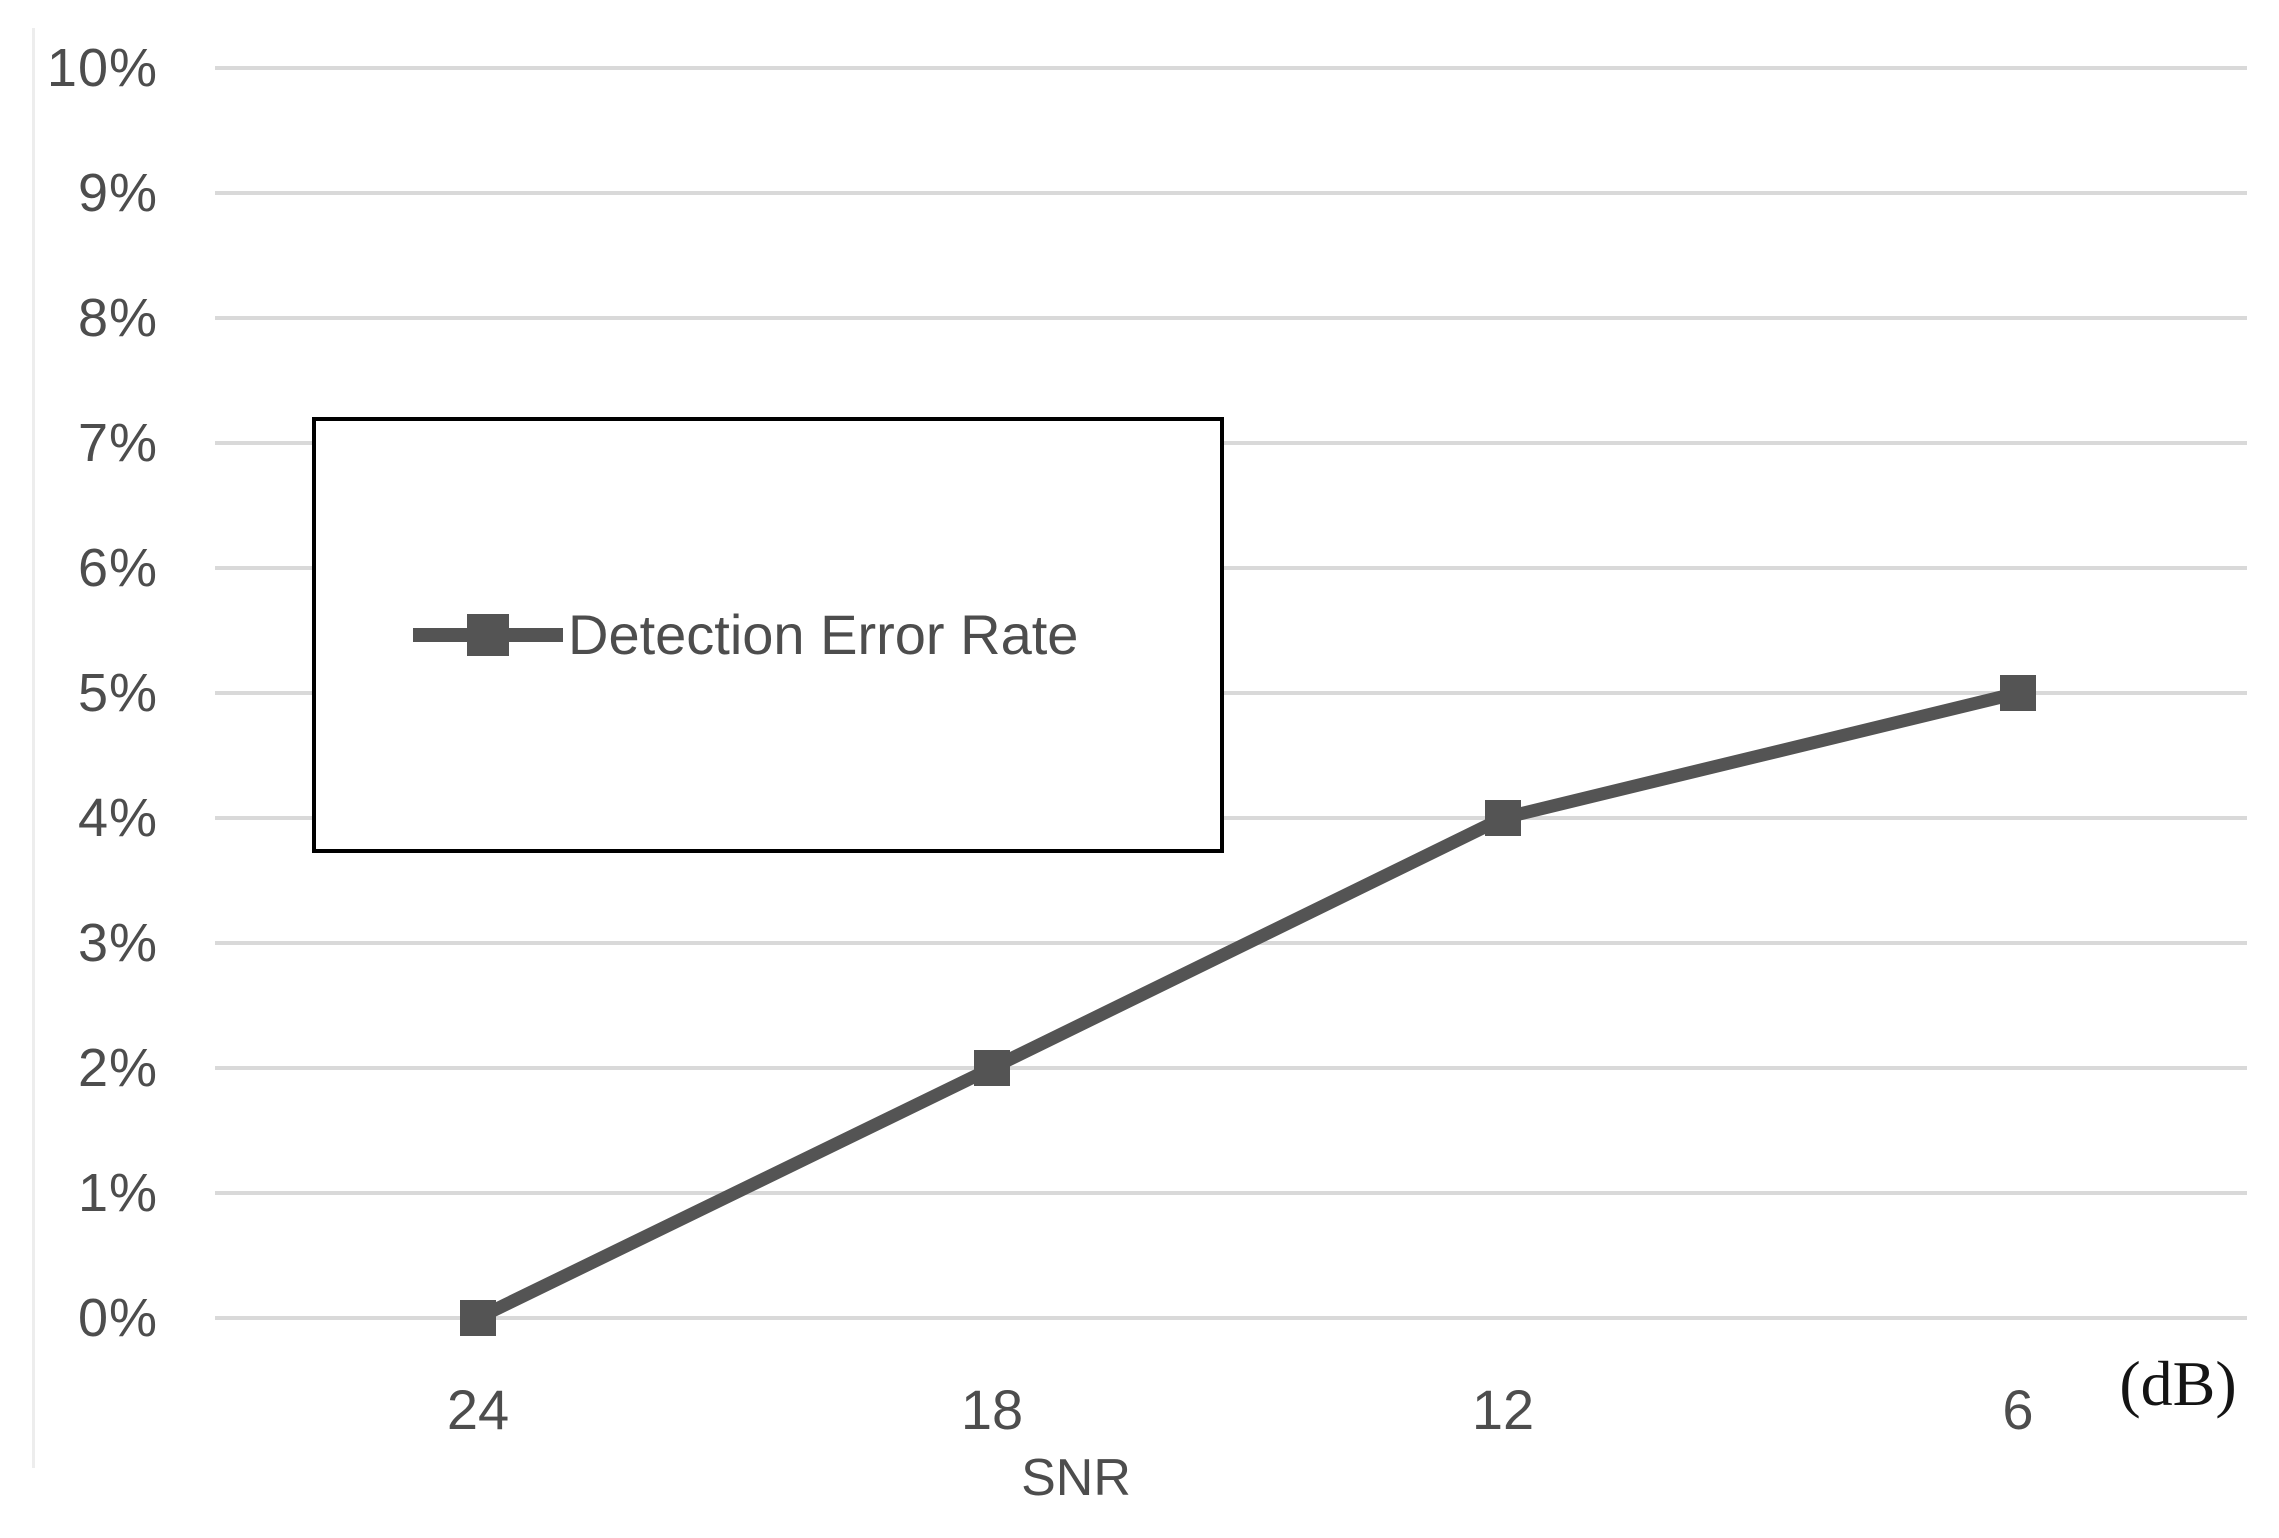 Image resolution: width=2279 pixels, height=1538 pixels. I want to click on x-tick-label: 12, so click(1503, 1409).